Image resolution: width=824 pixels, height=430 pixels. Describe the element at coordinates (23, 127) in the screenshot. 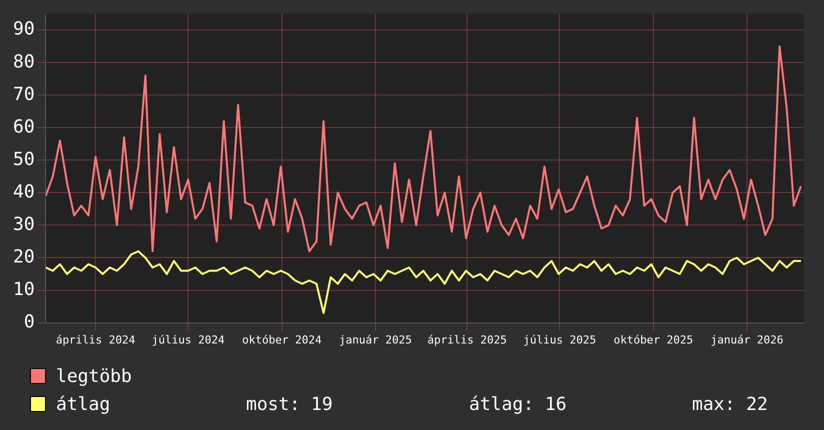

I see `y-tick-label: 60` at that location.